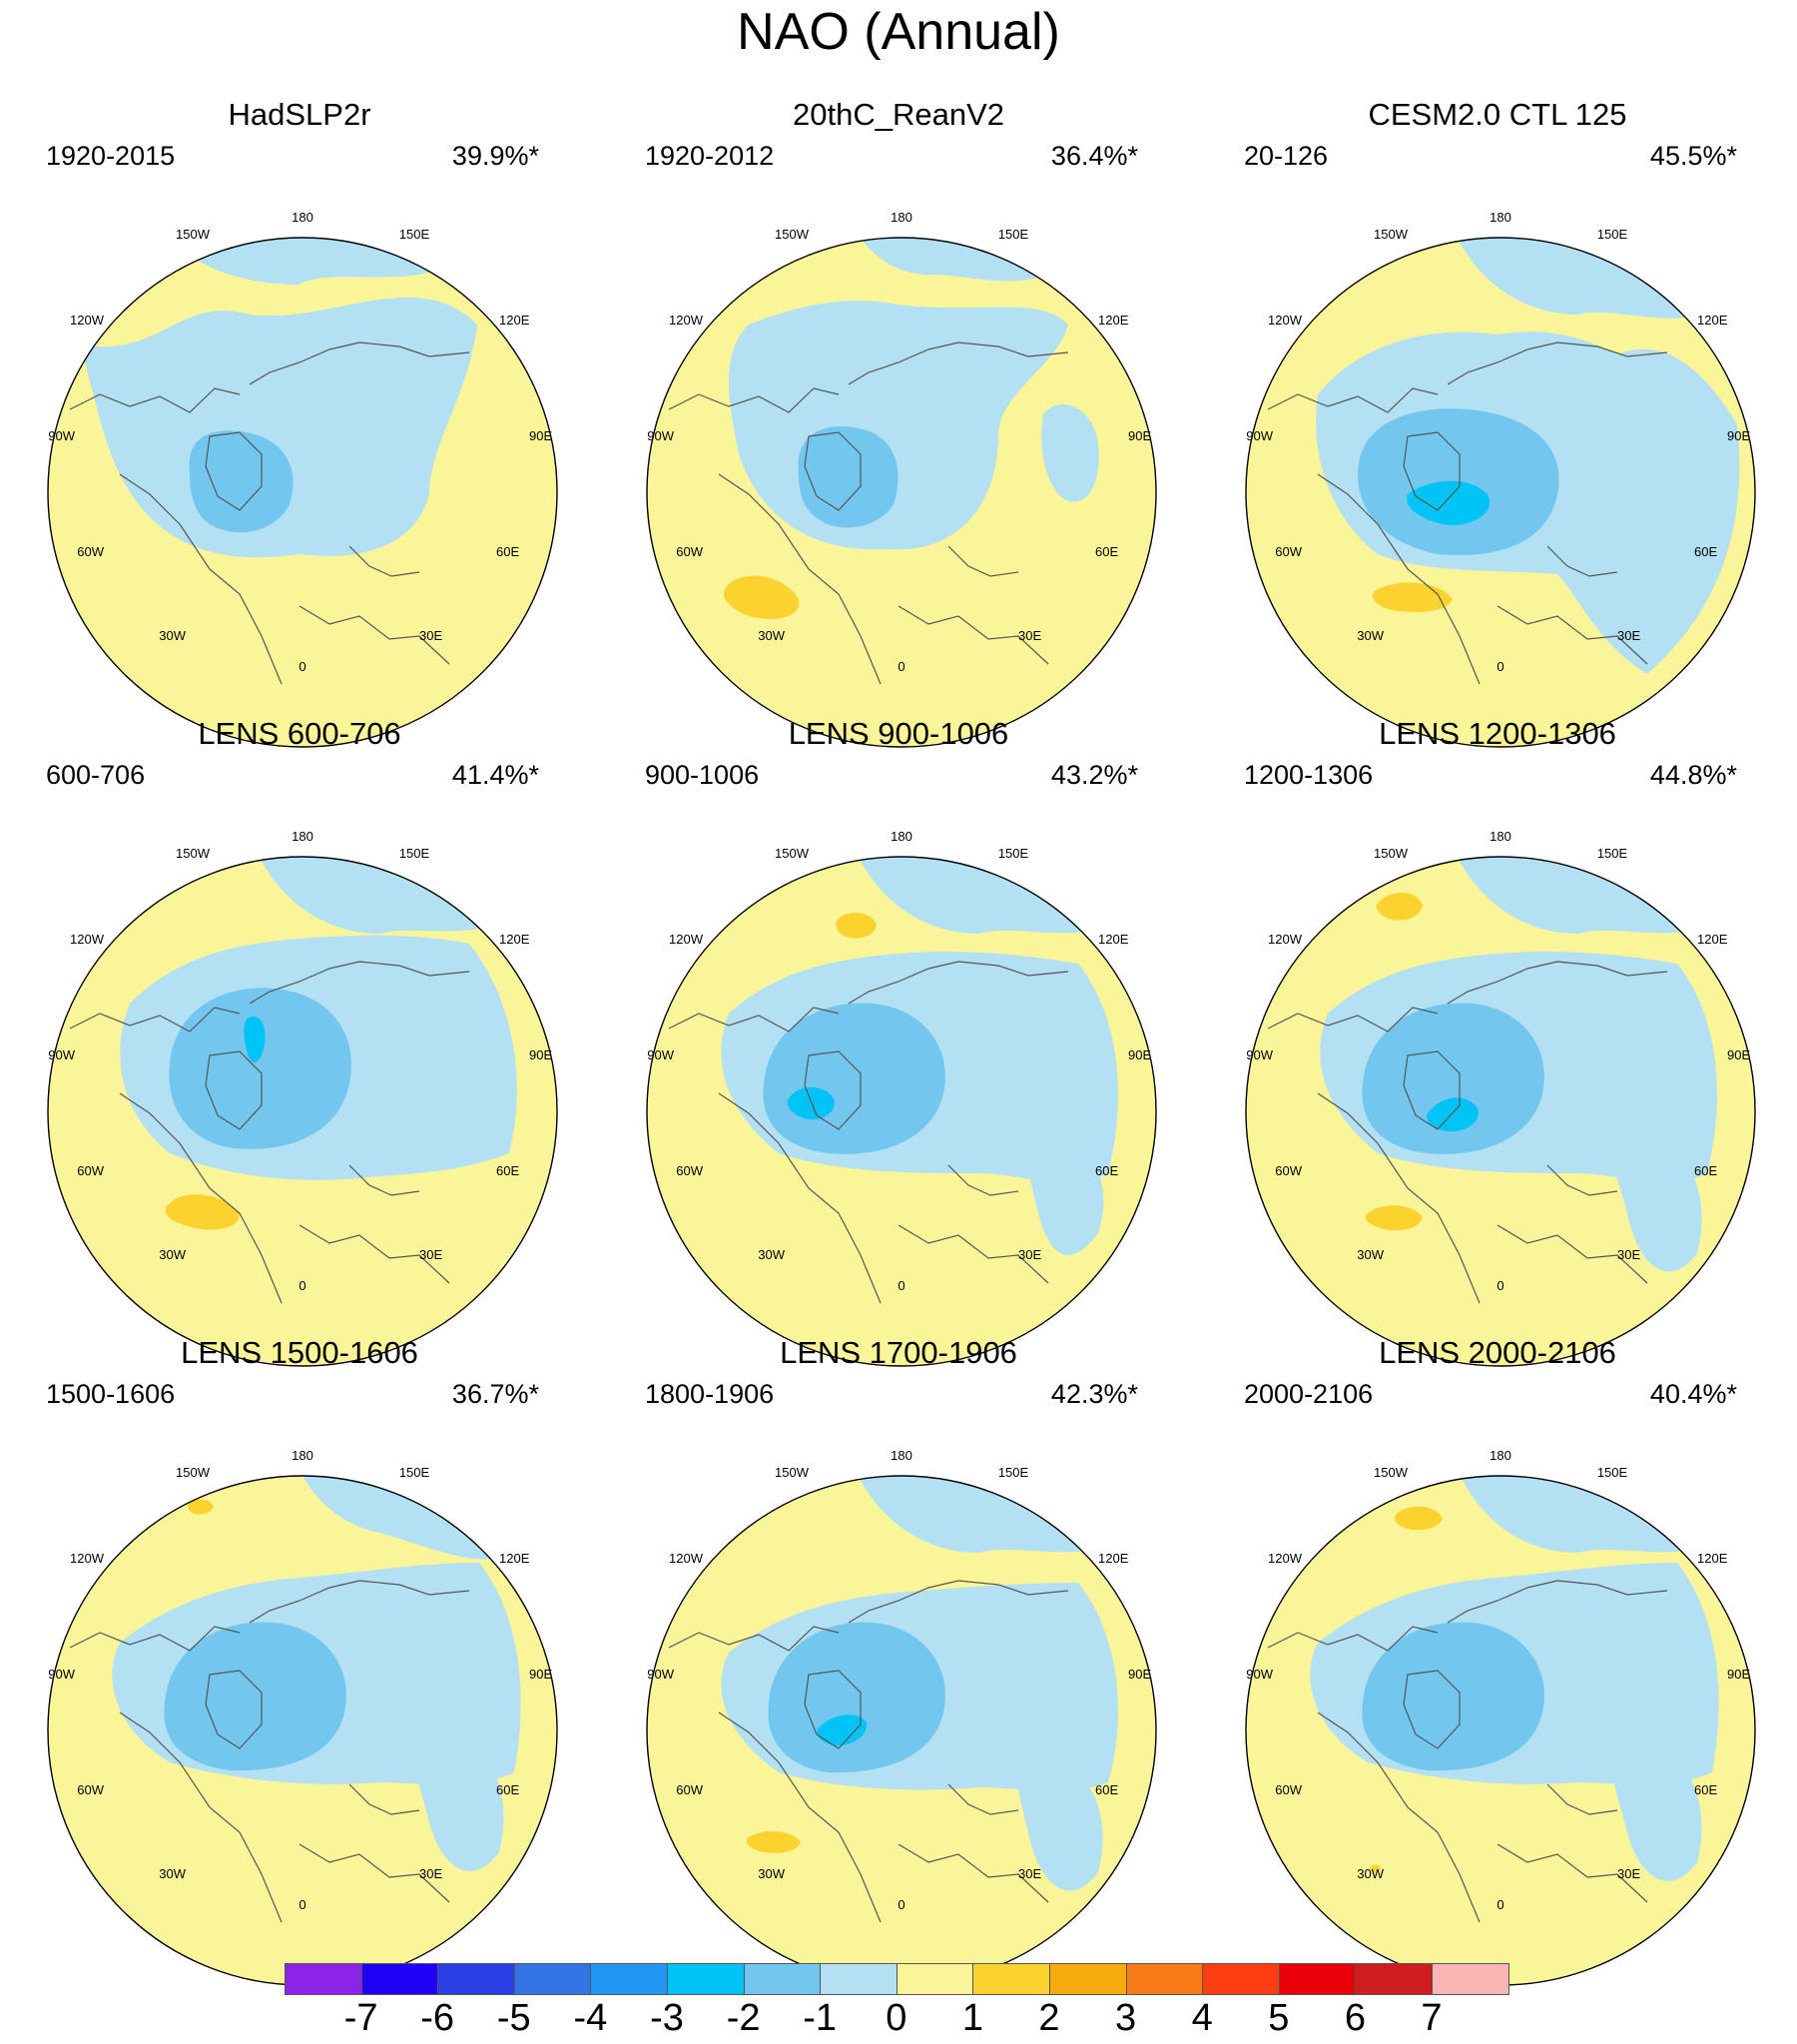  What do you see at coordinates (360, 2018) in the screenshot?
I see `colorbar-tick-label: -7` at bounding box center [360, 2018].